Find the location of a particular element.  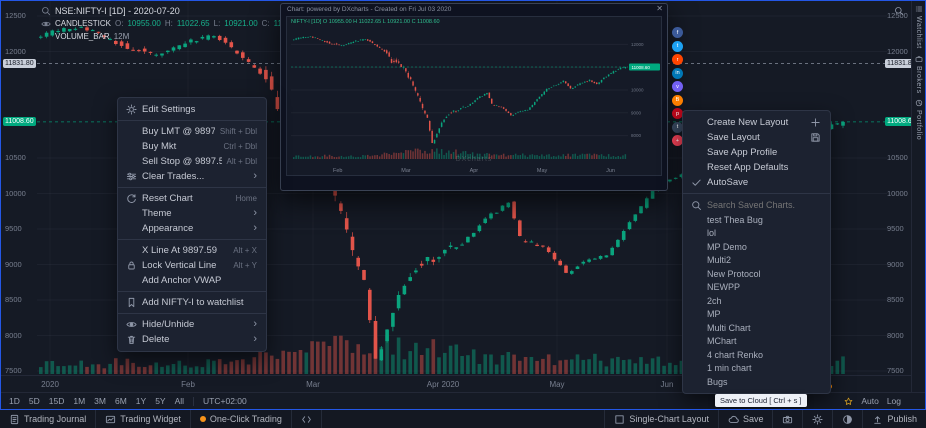

menu-item-edit-settings: Edit Settings is located at coordinates (192, 109).